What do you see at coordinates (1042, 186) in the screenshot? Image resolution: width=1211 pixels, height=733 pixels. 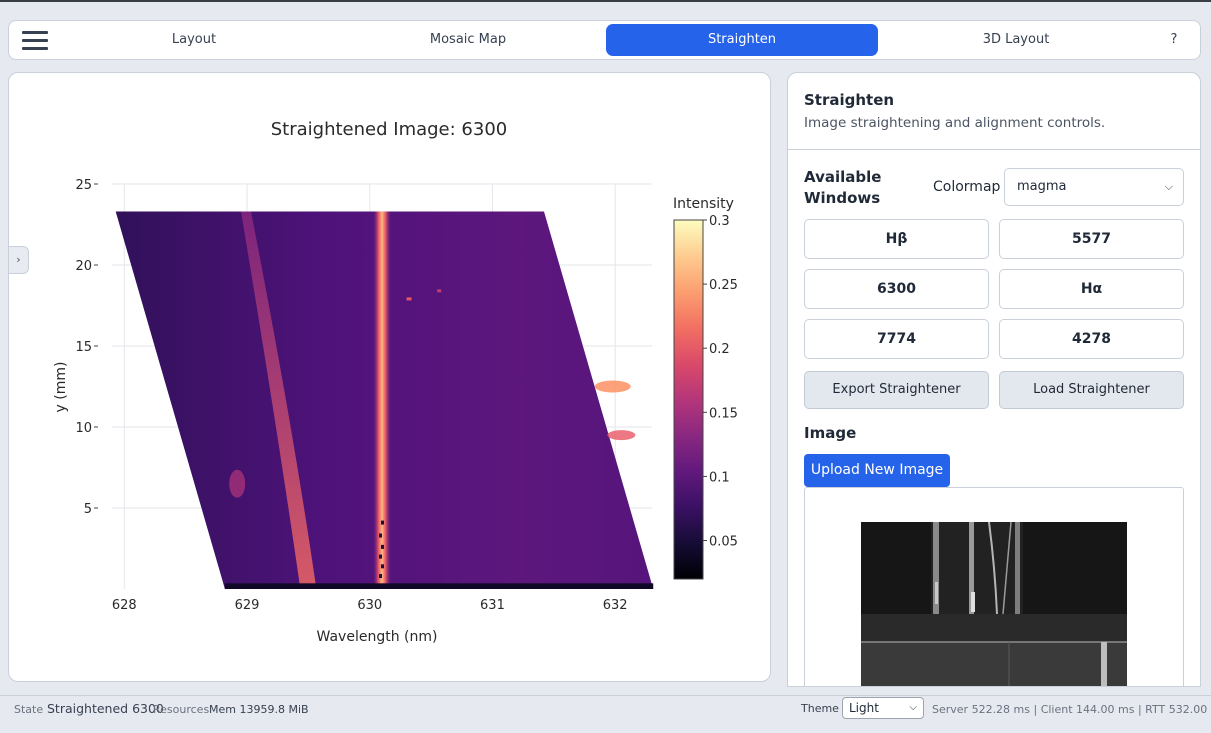 I see `colormap-value: magma` at bounding box center [1042, 186].